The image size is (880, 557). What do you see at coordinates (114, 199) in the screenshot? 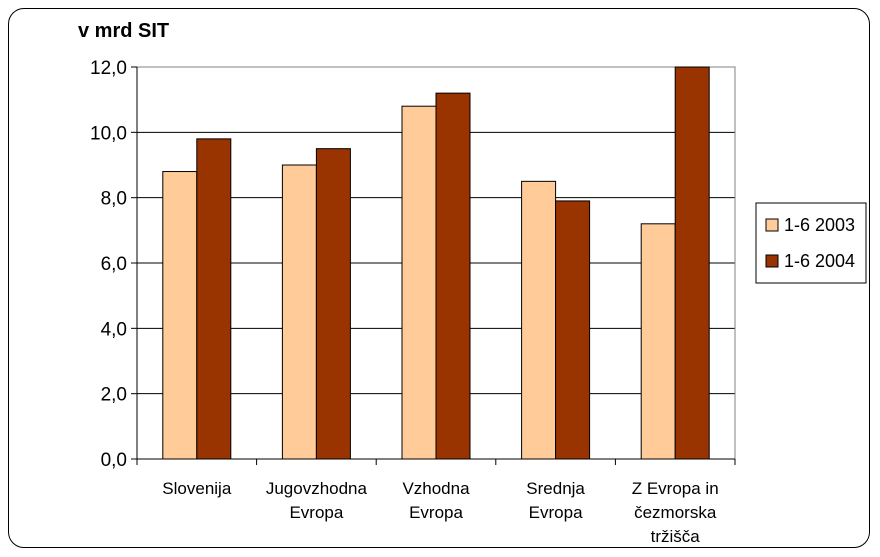
I see `y-tick-label: 8,0` at bounding box center [114, 199].